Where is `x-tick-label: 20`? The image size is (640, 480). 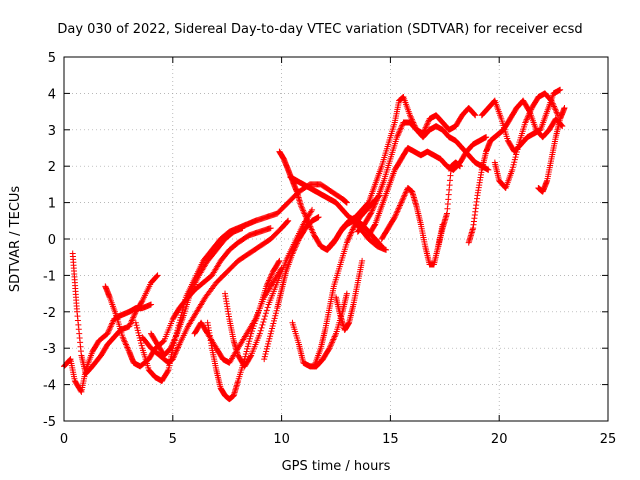 x-tick-label: 20 is located at coordinates (499, 439).